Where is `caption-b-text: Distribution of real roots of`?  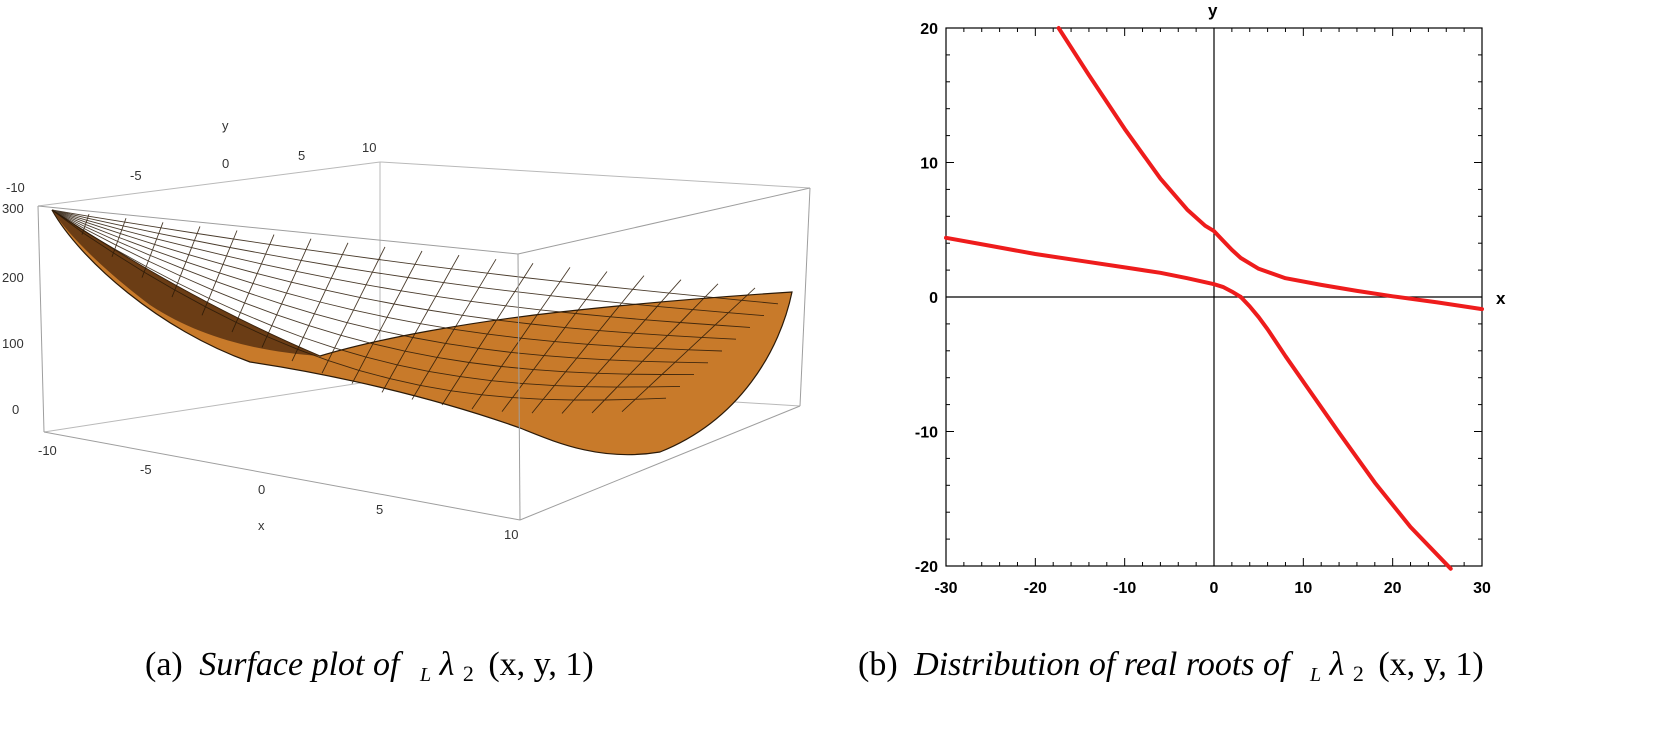 caption-b-text: Distribution of real roots of is located at coordinates (1103, 664).